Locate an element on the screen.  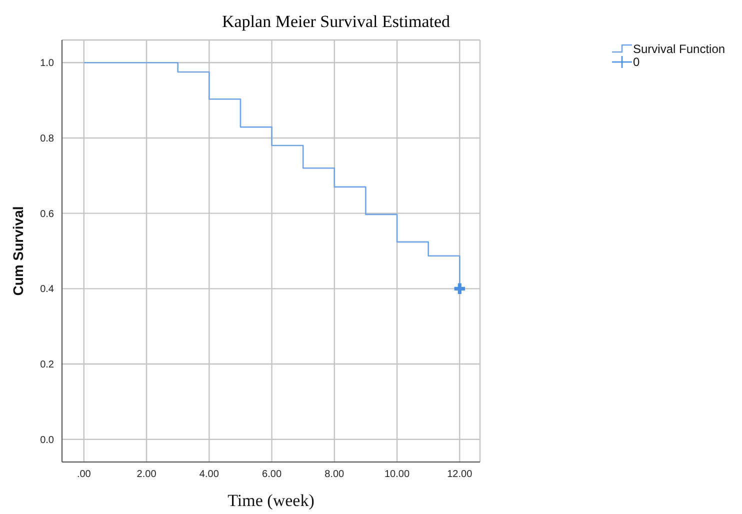
legend-label: 0 is located at coordinates (636, 61).